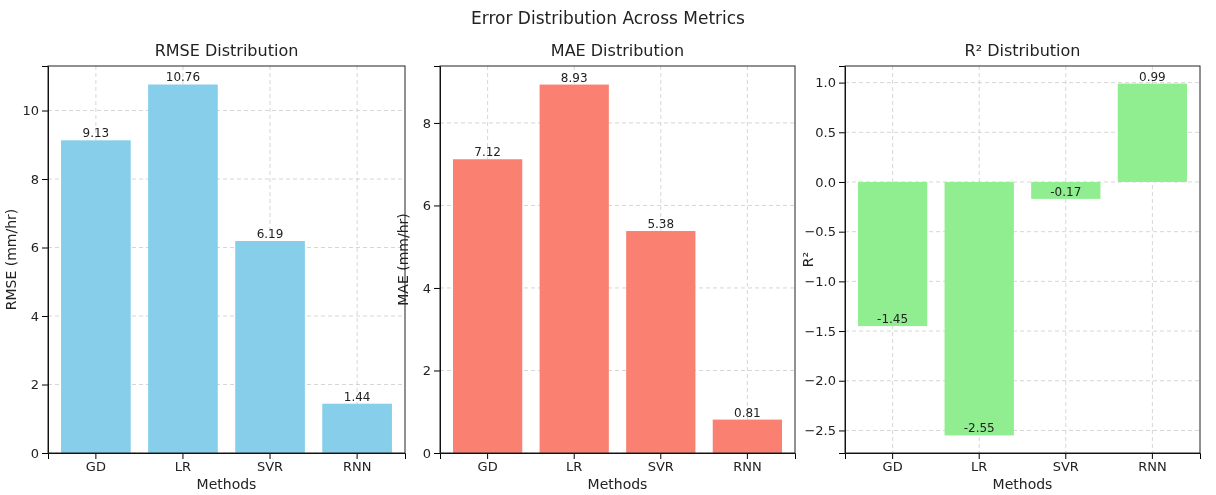 The height and width of the screenshot is (495, 1216). Describe the element at coordinates (825, 132) in the screenshot. I see `y-tick-label: 0.5` at that location.